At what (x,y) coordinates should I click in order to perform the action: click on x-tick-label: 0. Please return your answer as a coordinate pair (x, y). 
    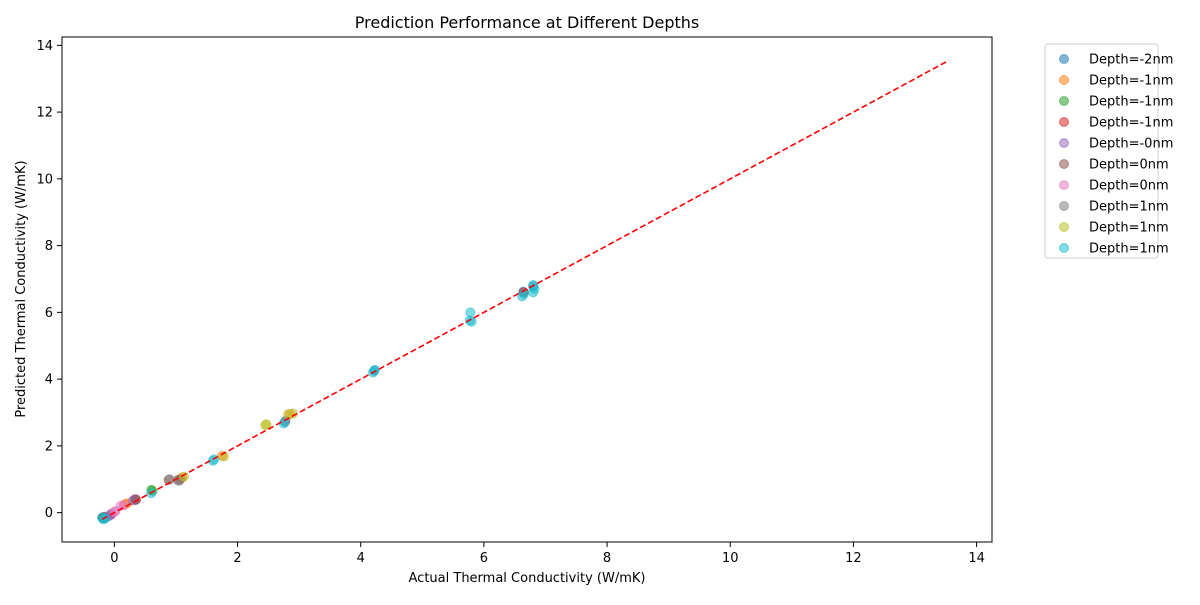
    Looking at the image, I should click on (114, 558).